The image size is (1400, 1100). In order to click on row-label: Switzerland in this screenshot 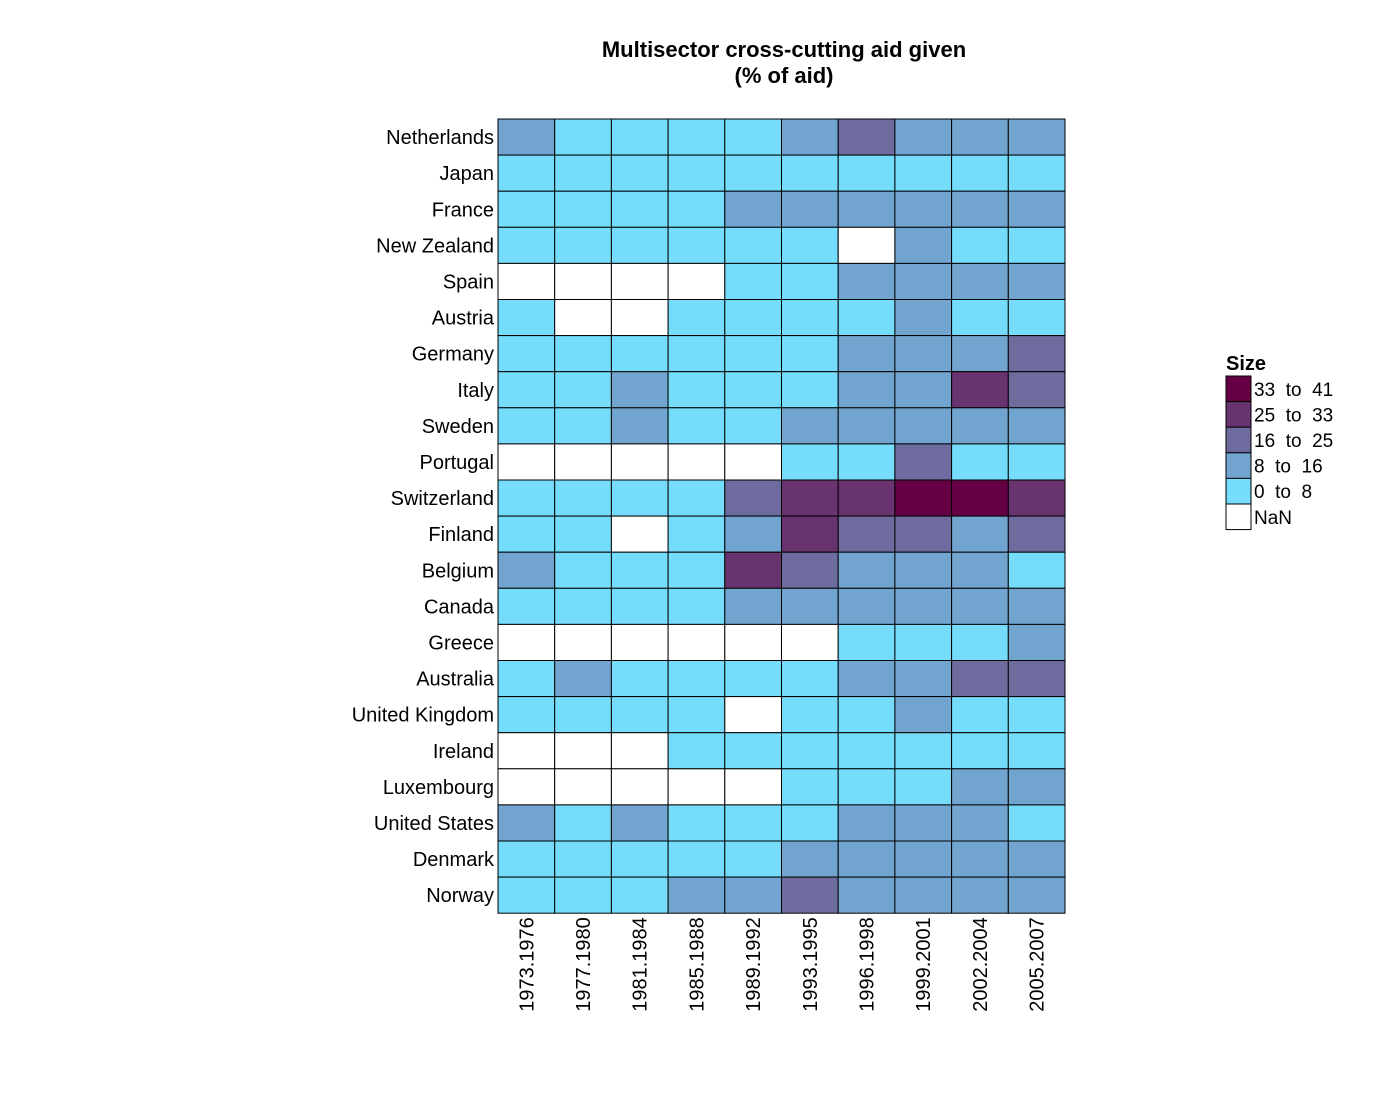, I will do `click(442, 499)`.